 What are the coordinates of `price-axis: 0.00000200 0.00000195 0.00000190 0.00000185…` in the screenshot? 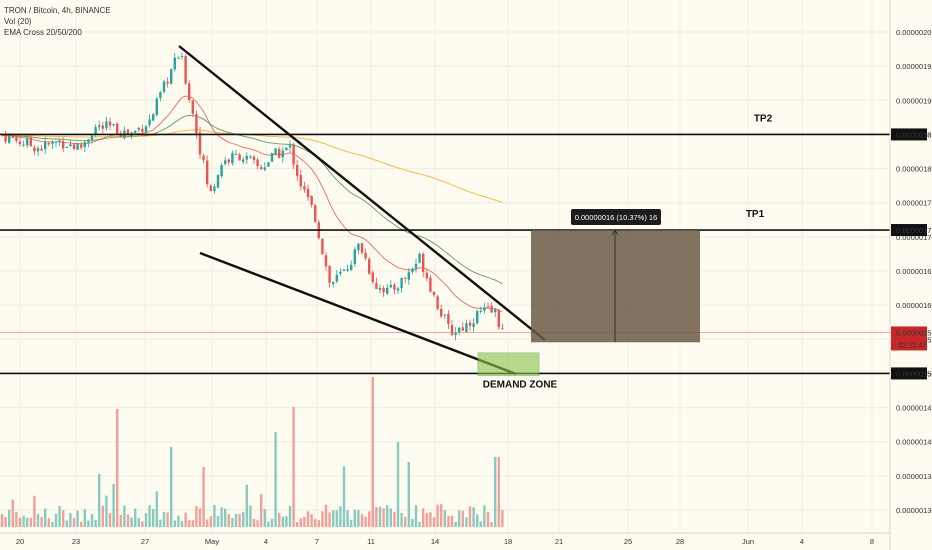 It's located at (910, 275).